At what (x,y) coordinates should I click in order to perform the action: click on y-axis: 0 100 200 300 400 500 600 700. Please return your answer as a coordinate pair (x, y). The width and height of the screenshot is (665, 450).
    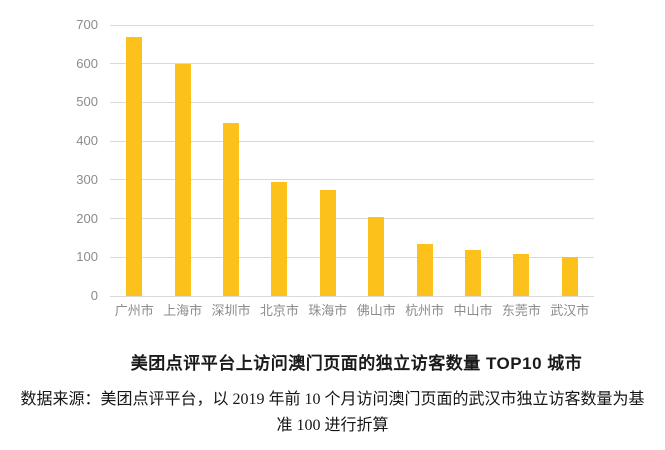
    Looking at the image, I should click on (49, 160).